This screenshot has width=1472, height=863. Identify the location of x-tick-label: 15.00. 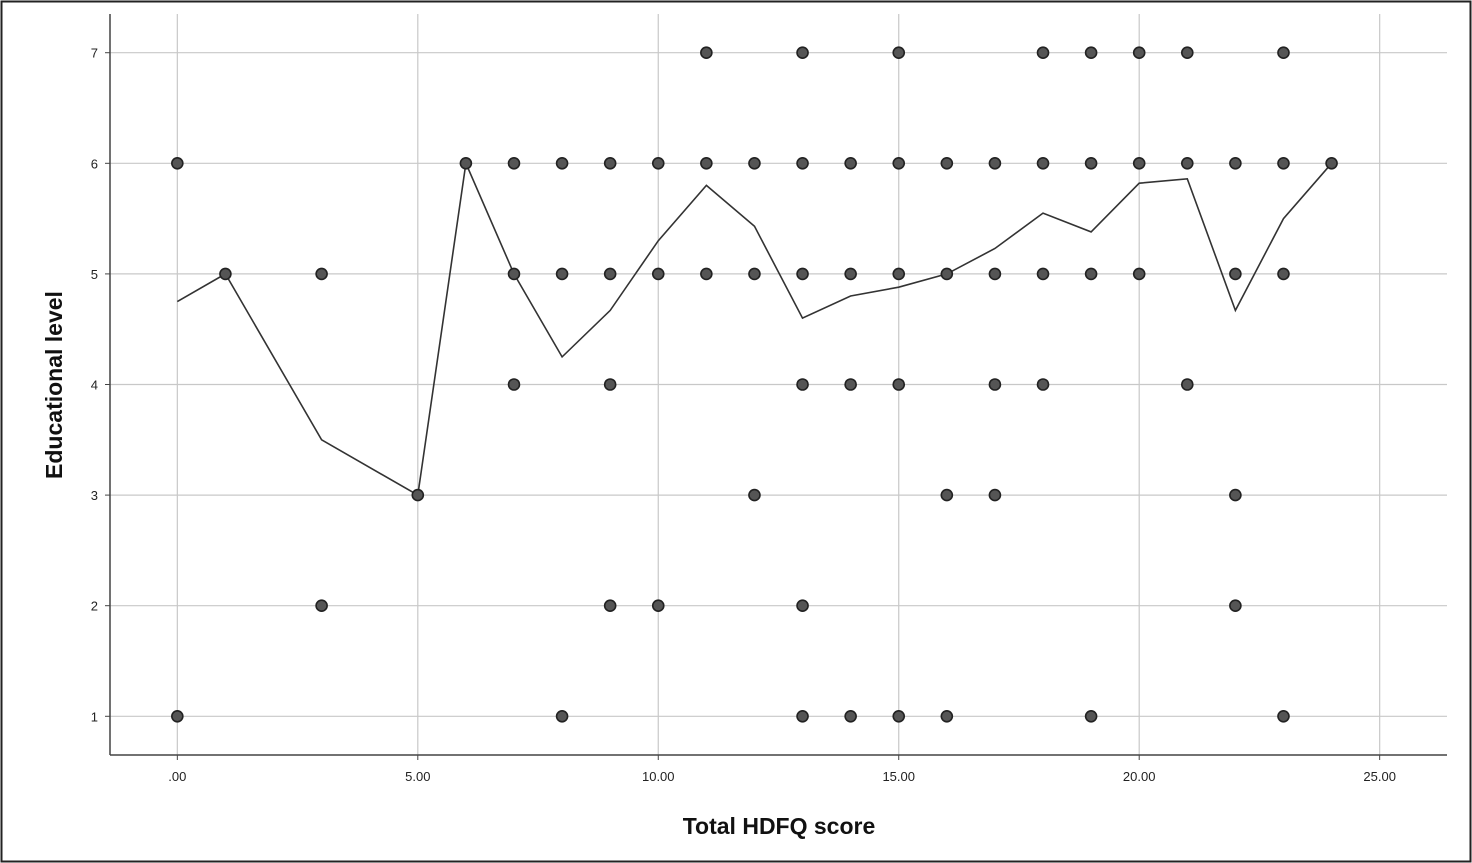
(898, 776).